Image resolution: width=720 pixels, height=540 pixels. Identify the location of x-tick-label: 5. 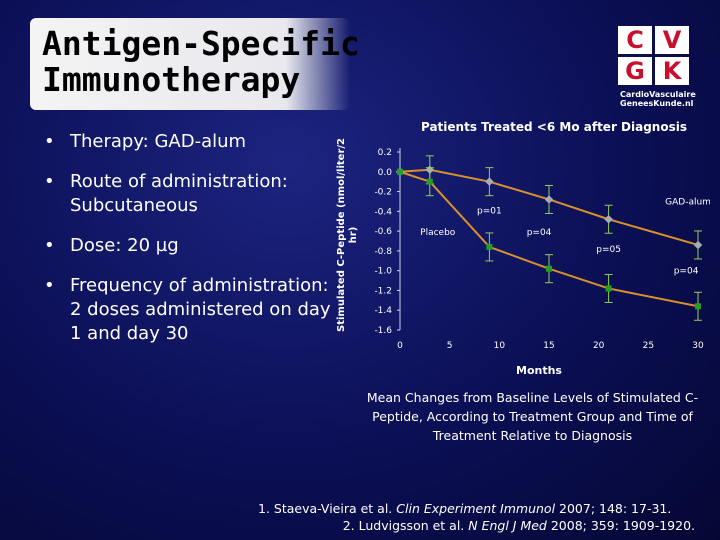
(450, 346).